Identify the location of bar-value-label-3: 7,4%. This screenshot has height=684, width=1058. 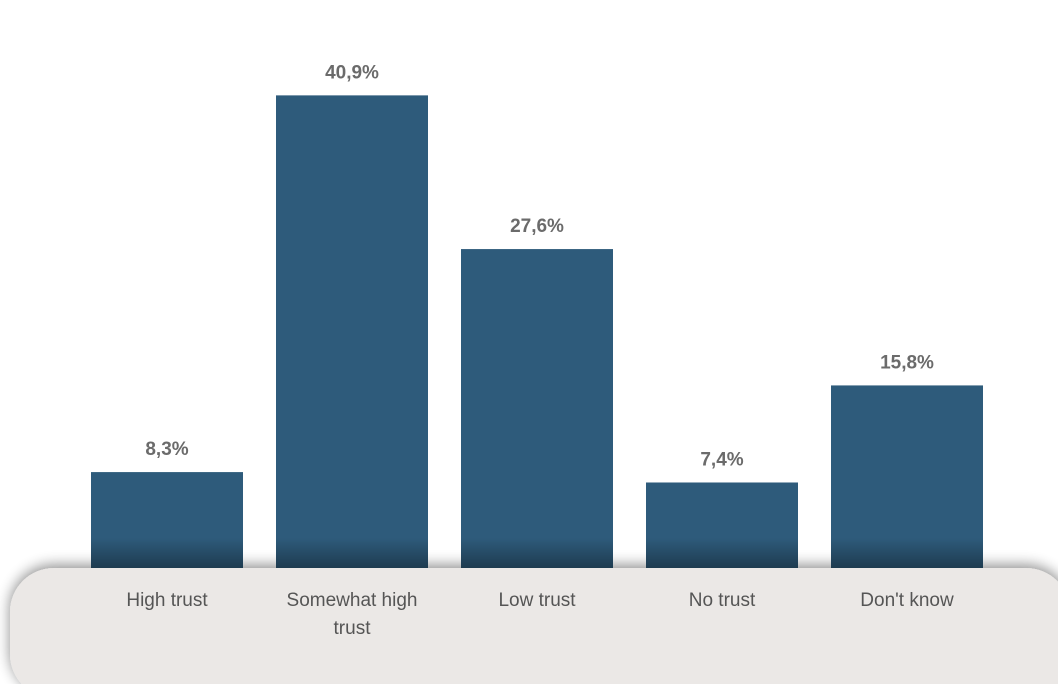
(721, 459).